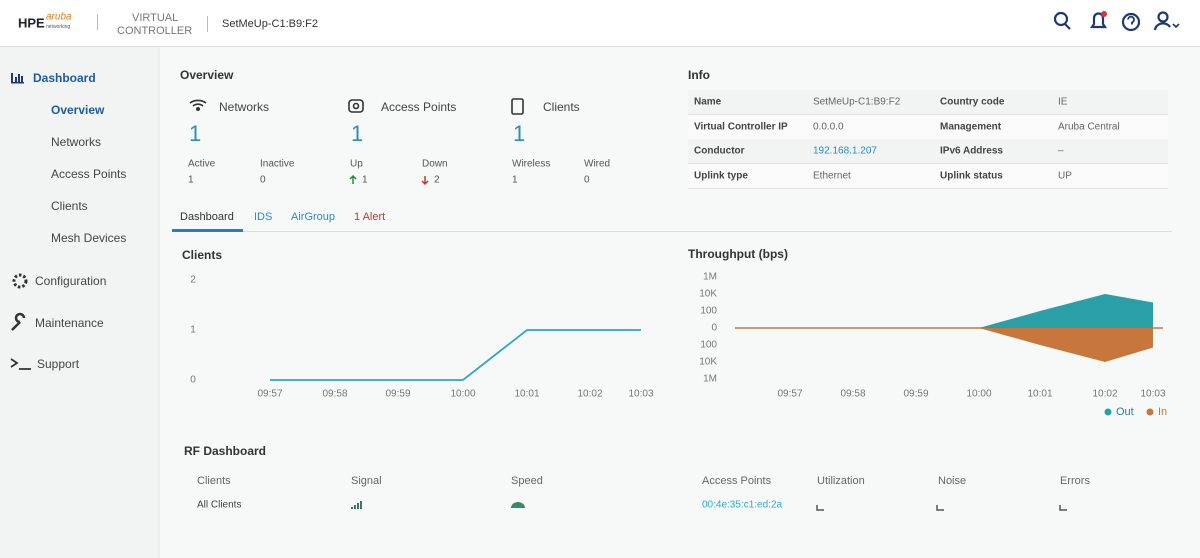 The image size is (1200, 558). I want to click on ap-icon-dot, so click(356, 106).